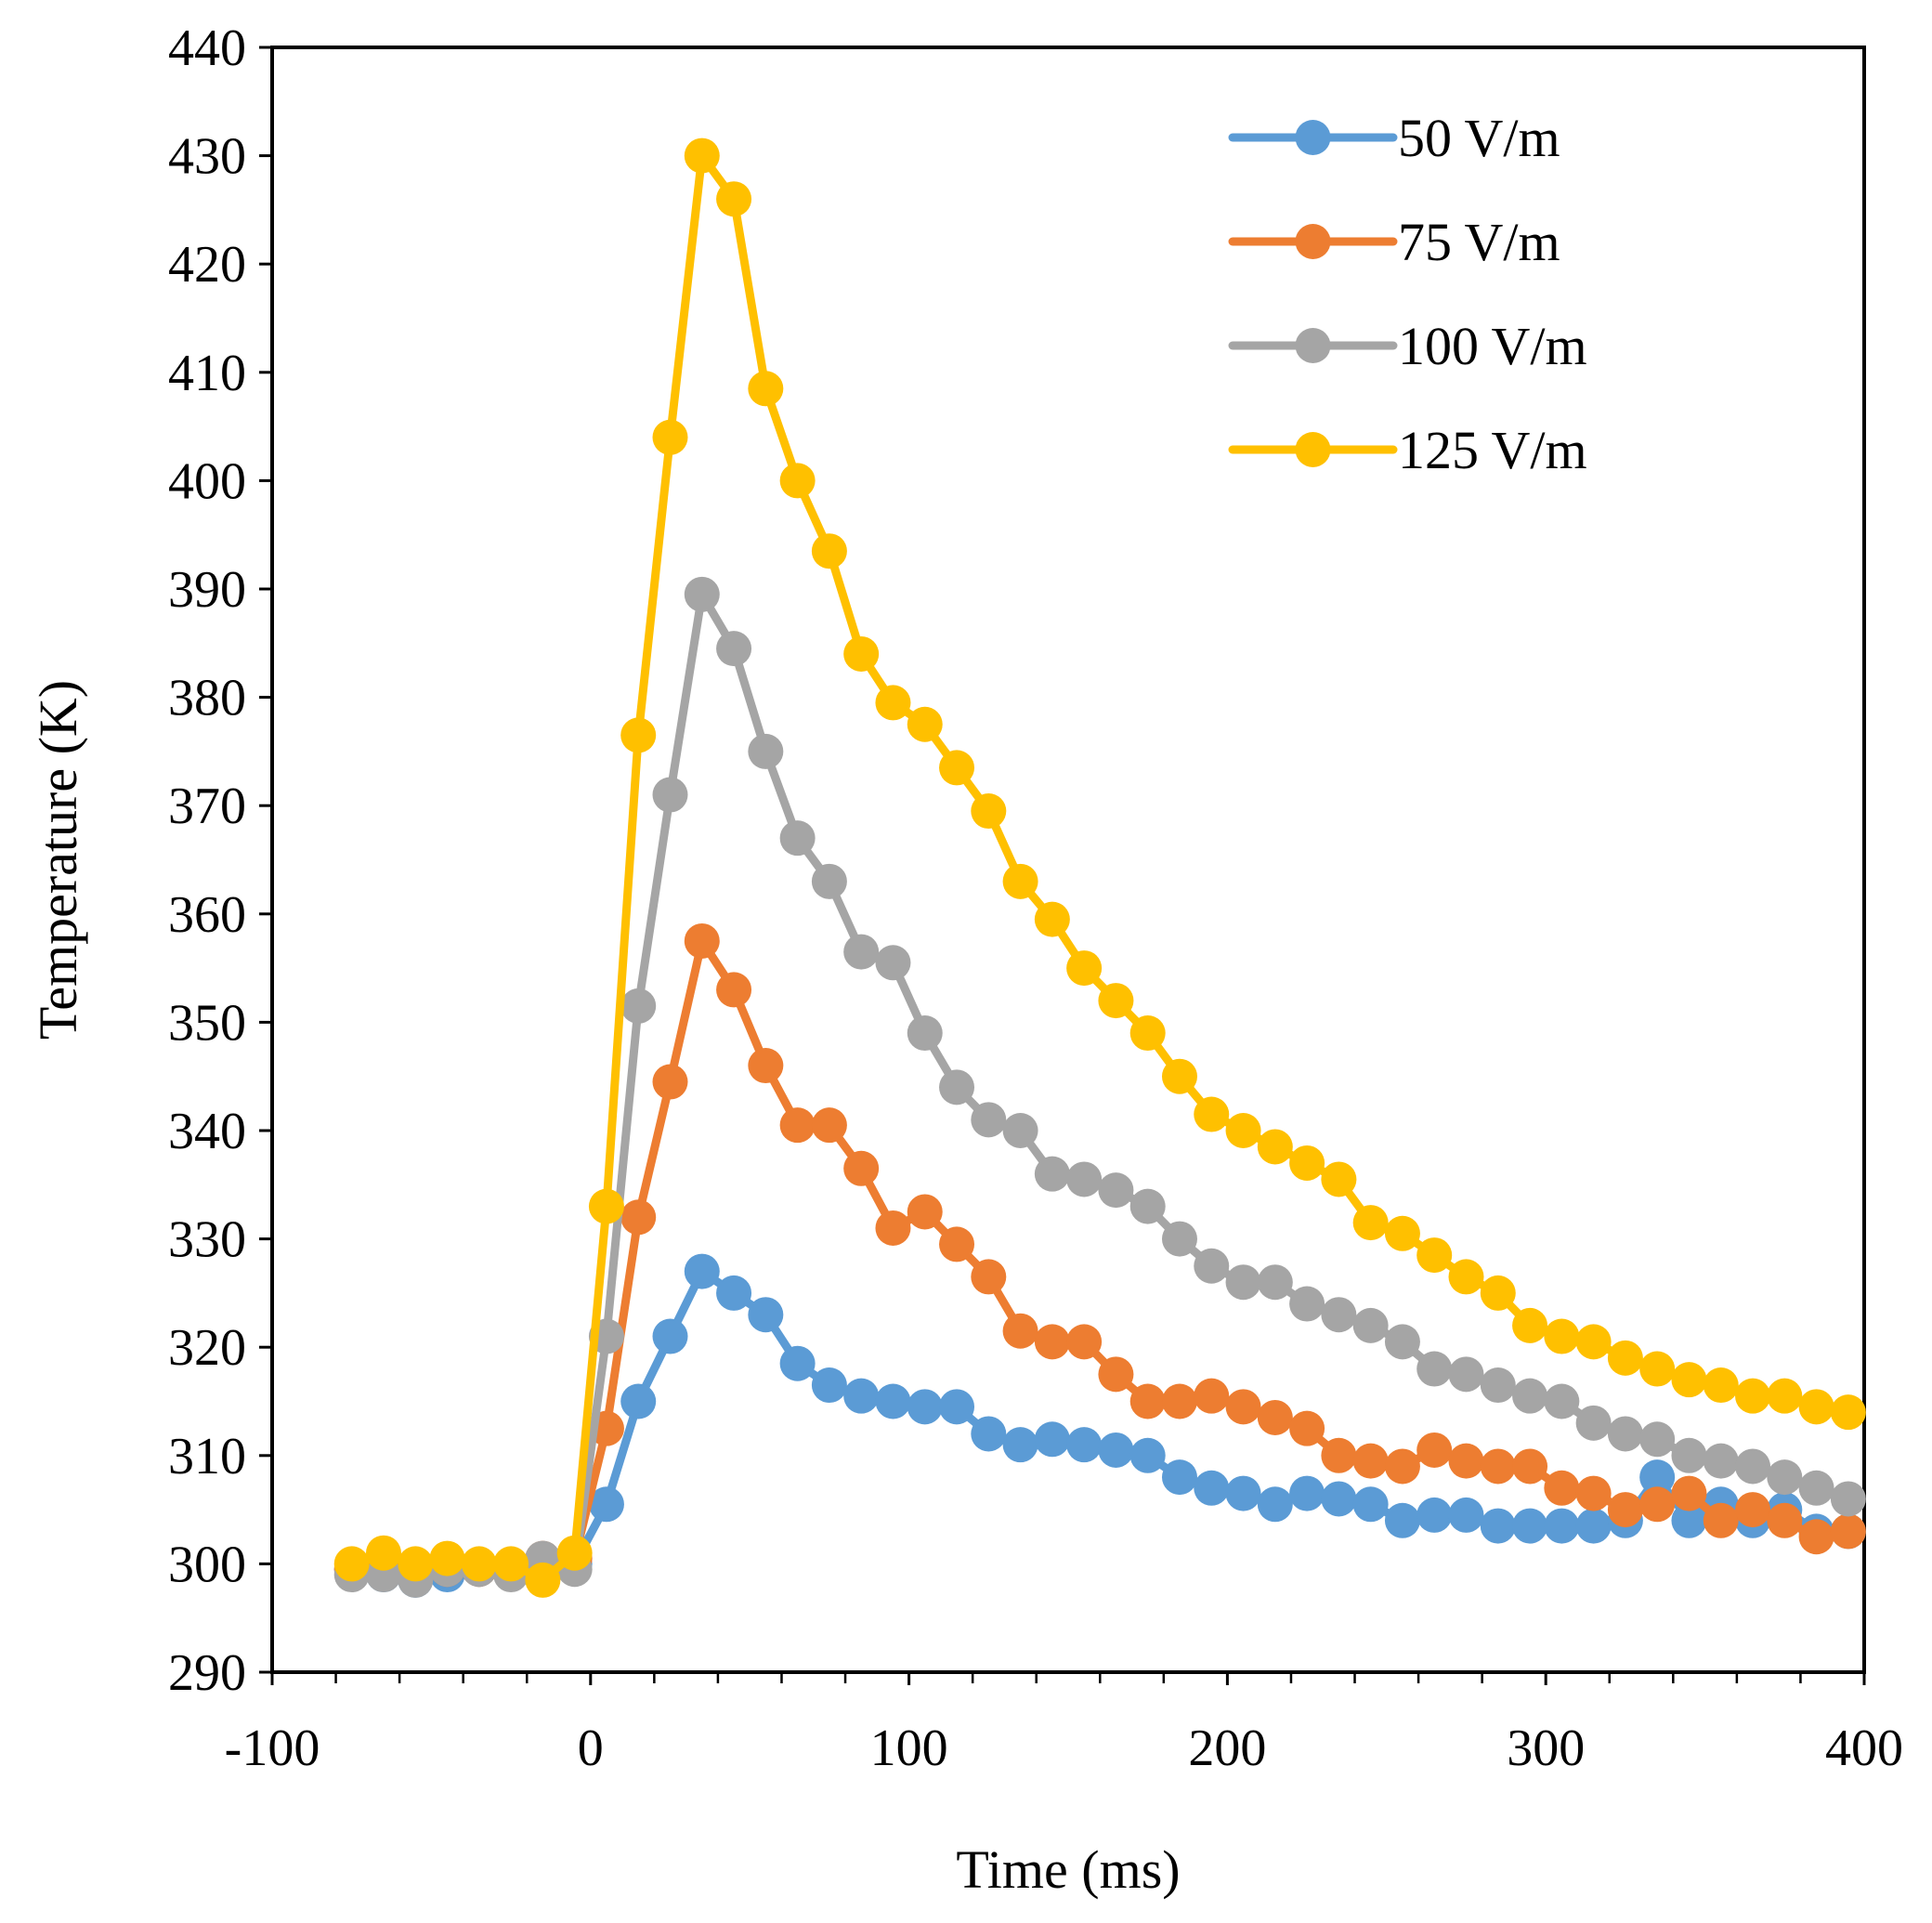 This screenshot has height=1923, width=1932. What do you see at coordinates (1479, 242) in the screenshot?
I see `legend-label: 75 V/m` at bounding box center [1479, 242].